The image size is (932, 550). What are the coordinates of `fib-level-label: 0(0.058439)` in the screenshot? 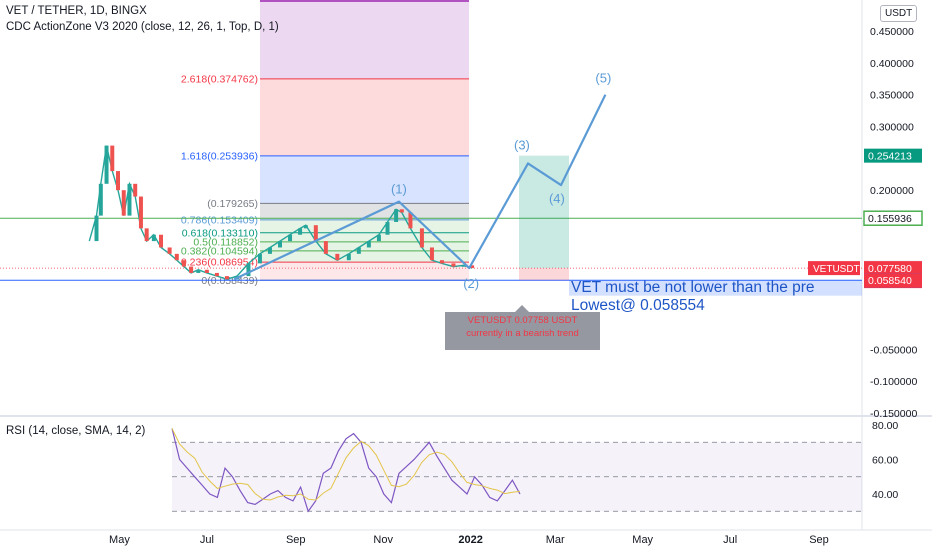 It's located at (229, 281).